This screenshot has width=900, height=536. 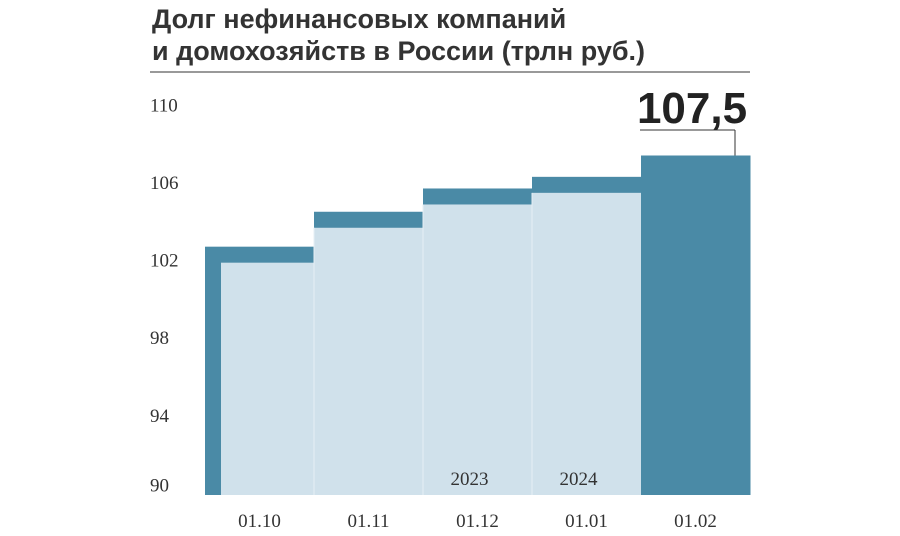 I want to click on x-tick-label: 01.02, so click(x=695, y=521).